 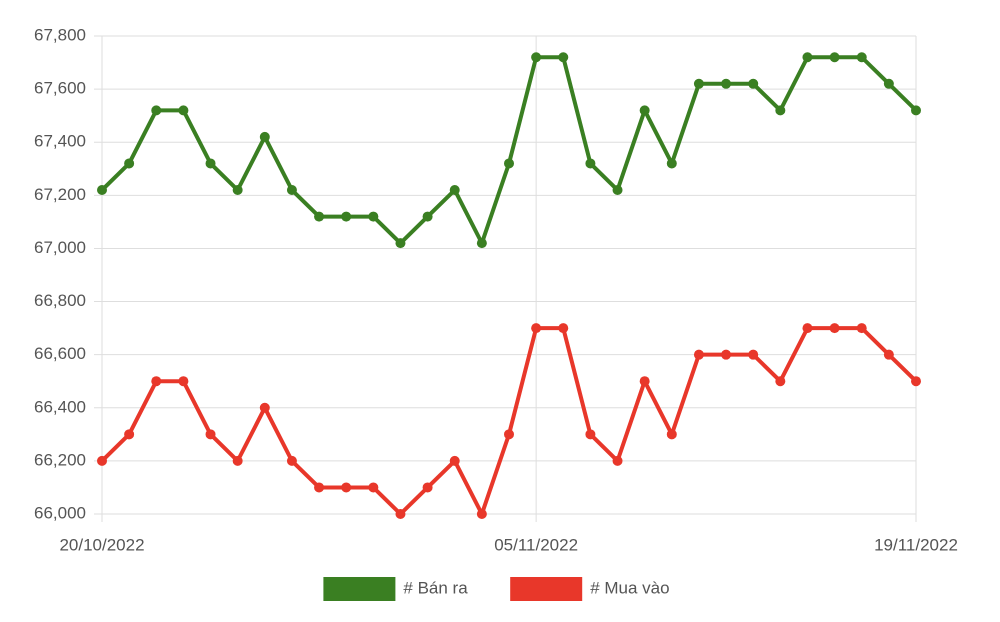 What do you see at coordinates (60, 353) in the screenshot?
I see `y-tick-label: 66,600` at bounding box center [60, 353].